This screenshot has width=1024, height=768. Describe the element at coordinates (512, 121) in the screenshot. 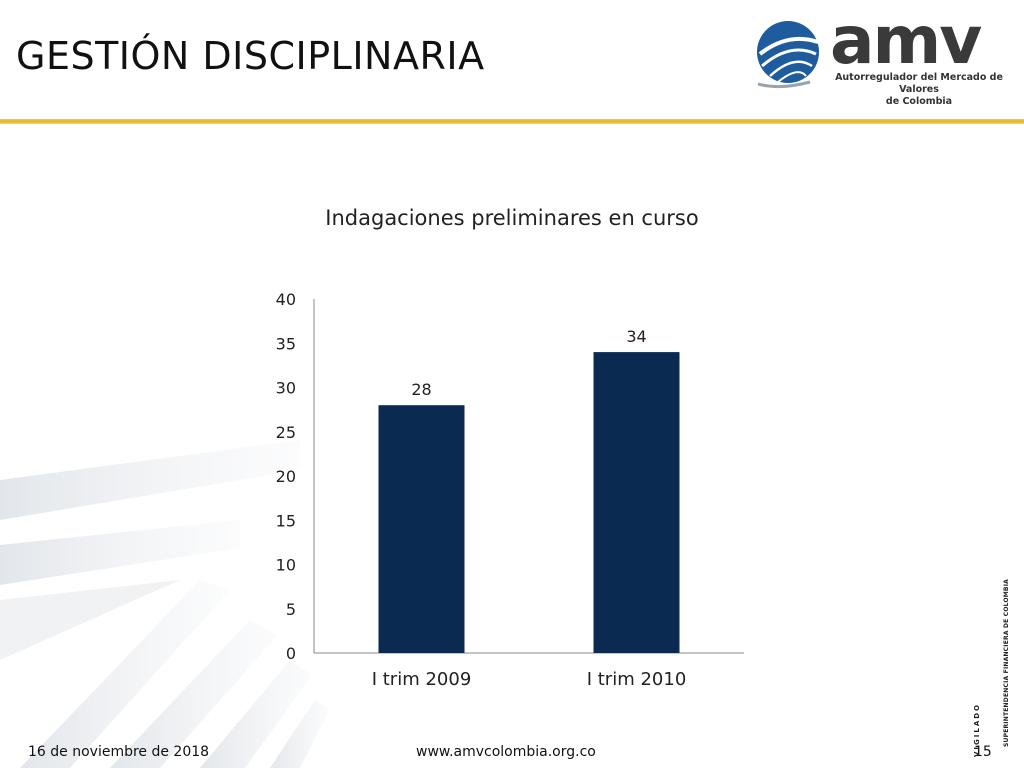

I see `header-divider` at that location.